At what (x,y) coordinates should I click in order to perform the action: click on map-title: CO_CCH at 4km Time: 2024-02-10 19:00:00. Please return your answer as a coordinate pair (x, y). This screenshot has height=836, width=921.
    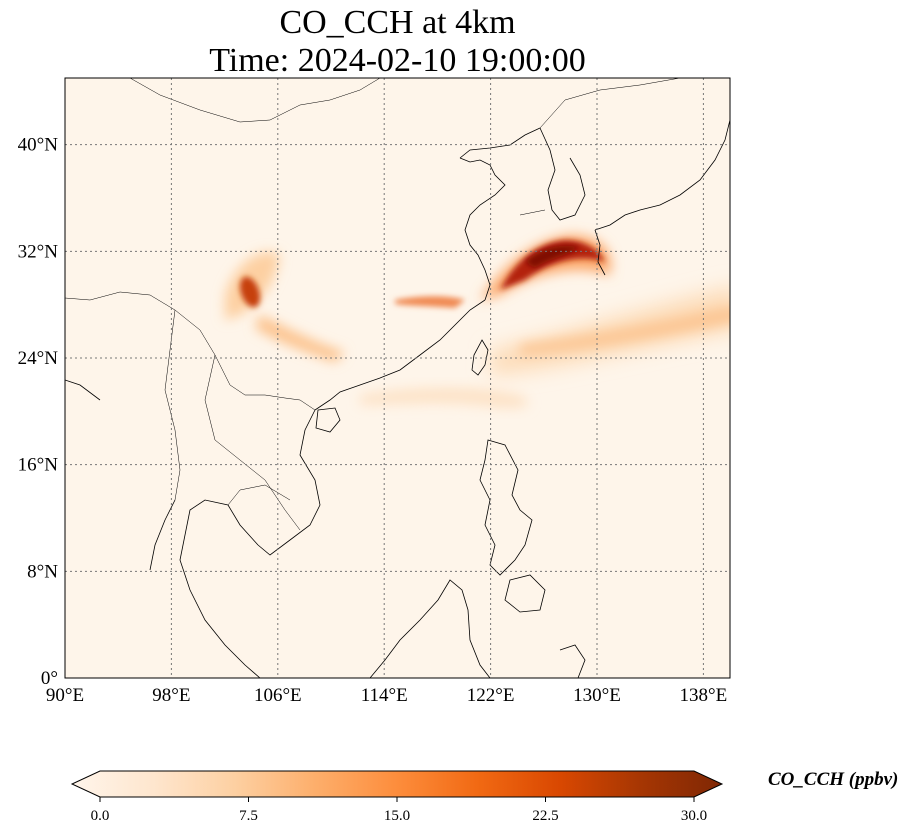
    Looking at the image, I should click on (397, 42).